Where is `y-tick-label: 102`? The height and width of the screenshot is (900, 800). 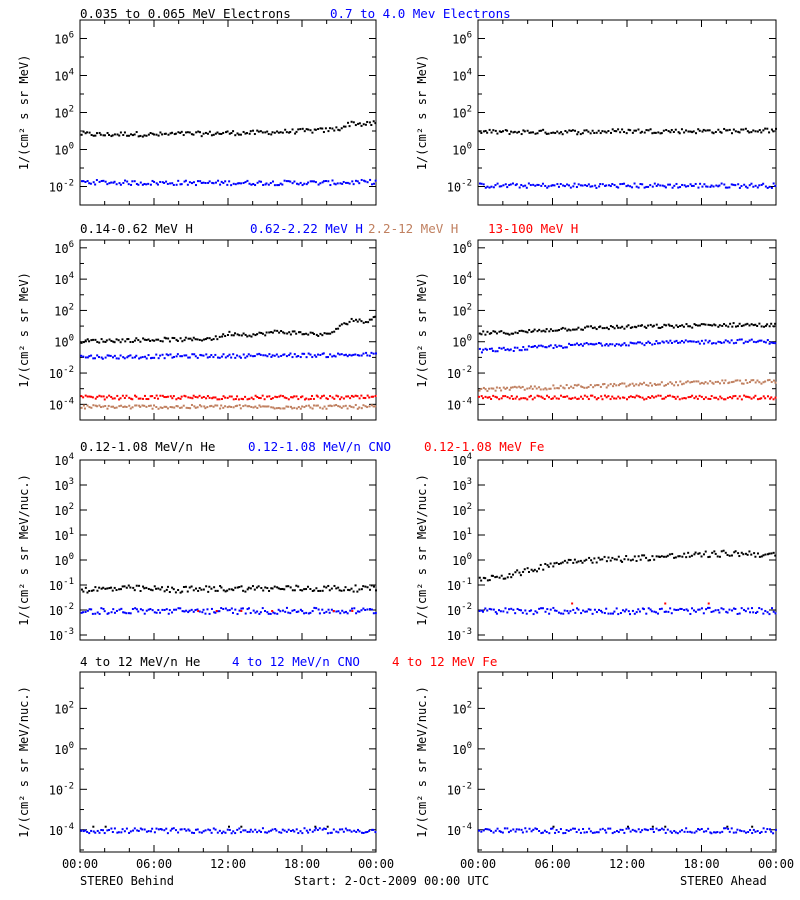 y-tick-label: 102 is located at coordinates (462, 113).